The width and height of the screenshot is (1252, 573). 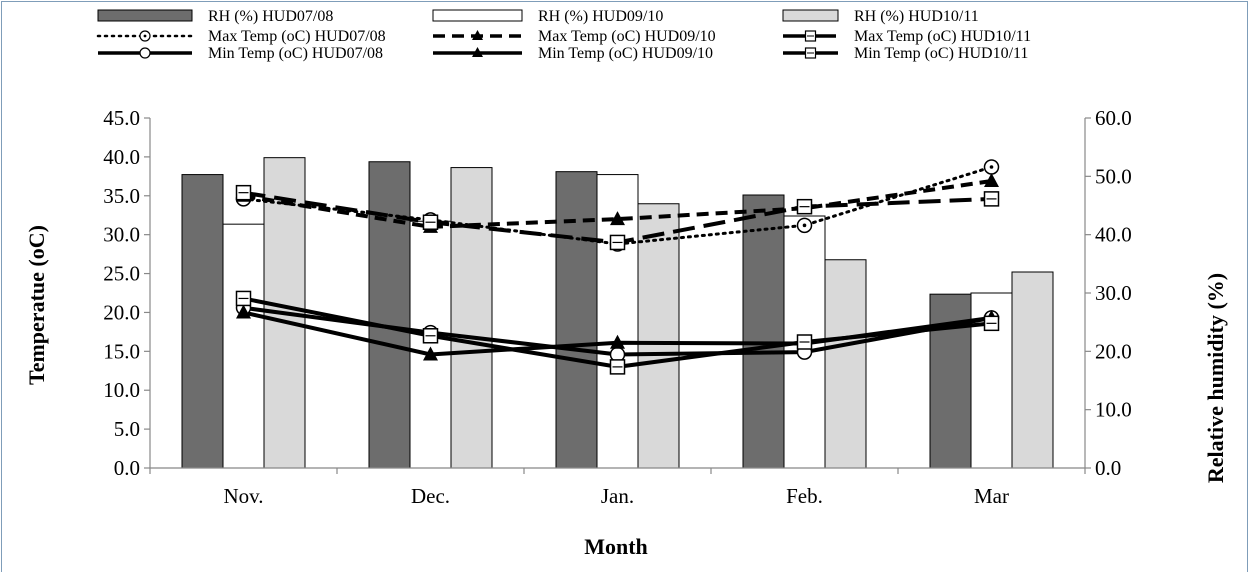 I want to click on y-tick-label: 45.0, so click(x=121, y=118).